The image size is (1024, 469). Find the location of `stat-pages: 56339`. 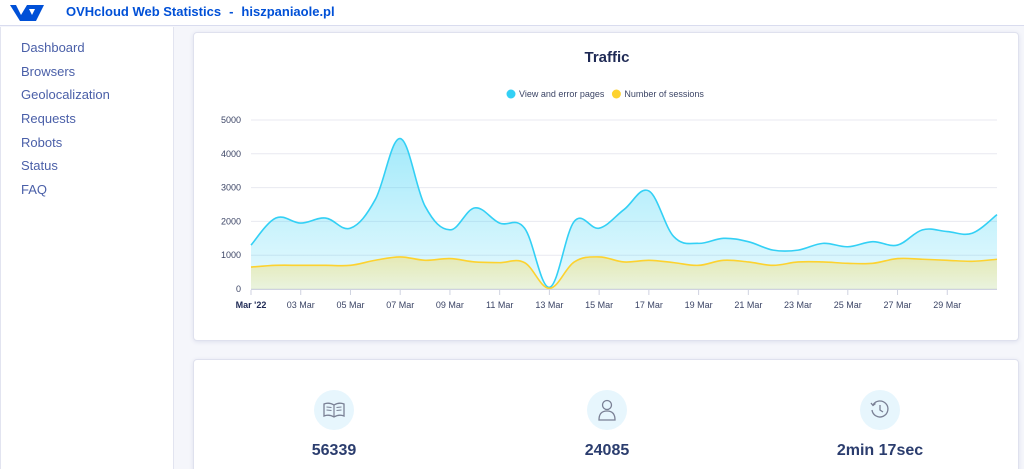

stat-pages: 56339 is located at coordinates (334, 425).